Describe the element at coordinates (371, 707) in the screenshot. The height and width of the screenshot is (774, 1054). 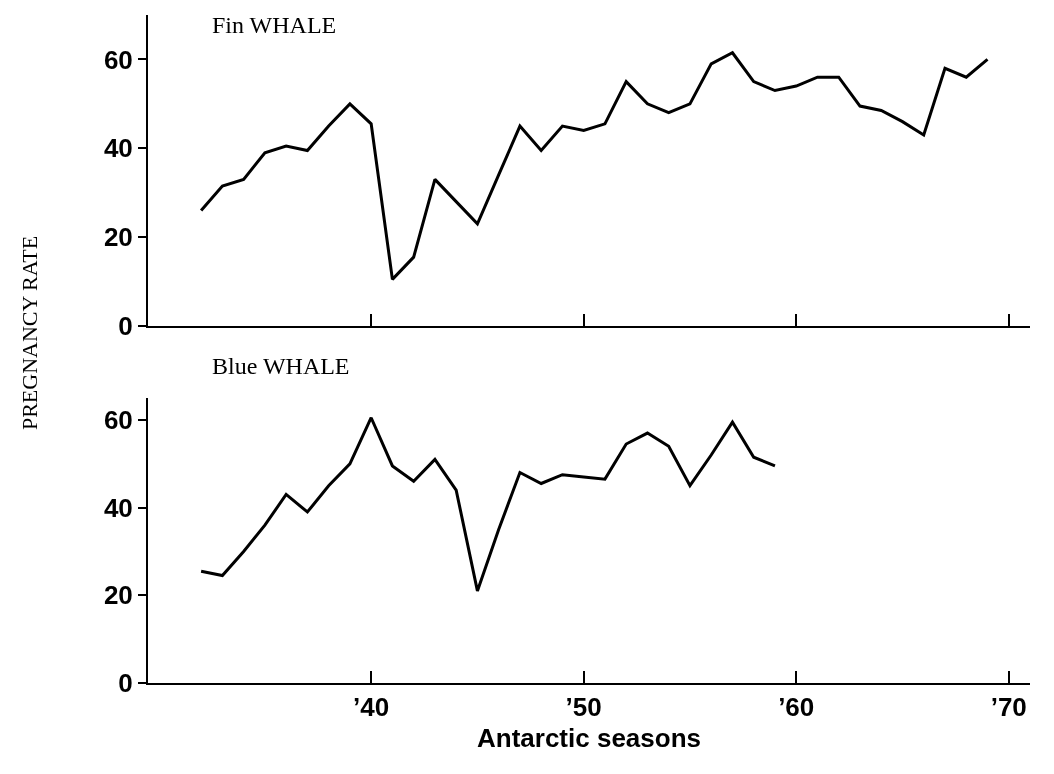
I see `x-tick-label: ’40` at that location.